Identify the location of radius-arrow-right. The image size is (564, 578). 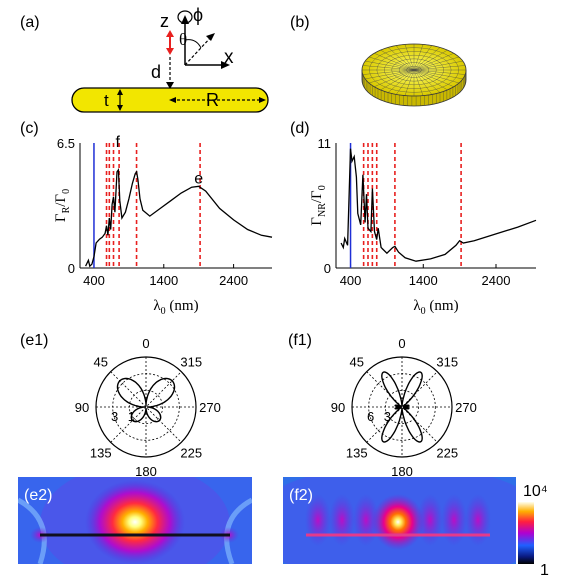
(262, 100).